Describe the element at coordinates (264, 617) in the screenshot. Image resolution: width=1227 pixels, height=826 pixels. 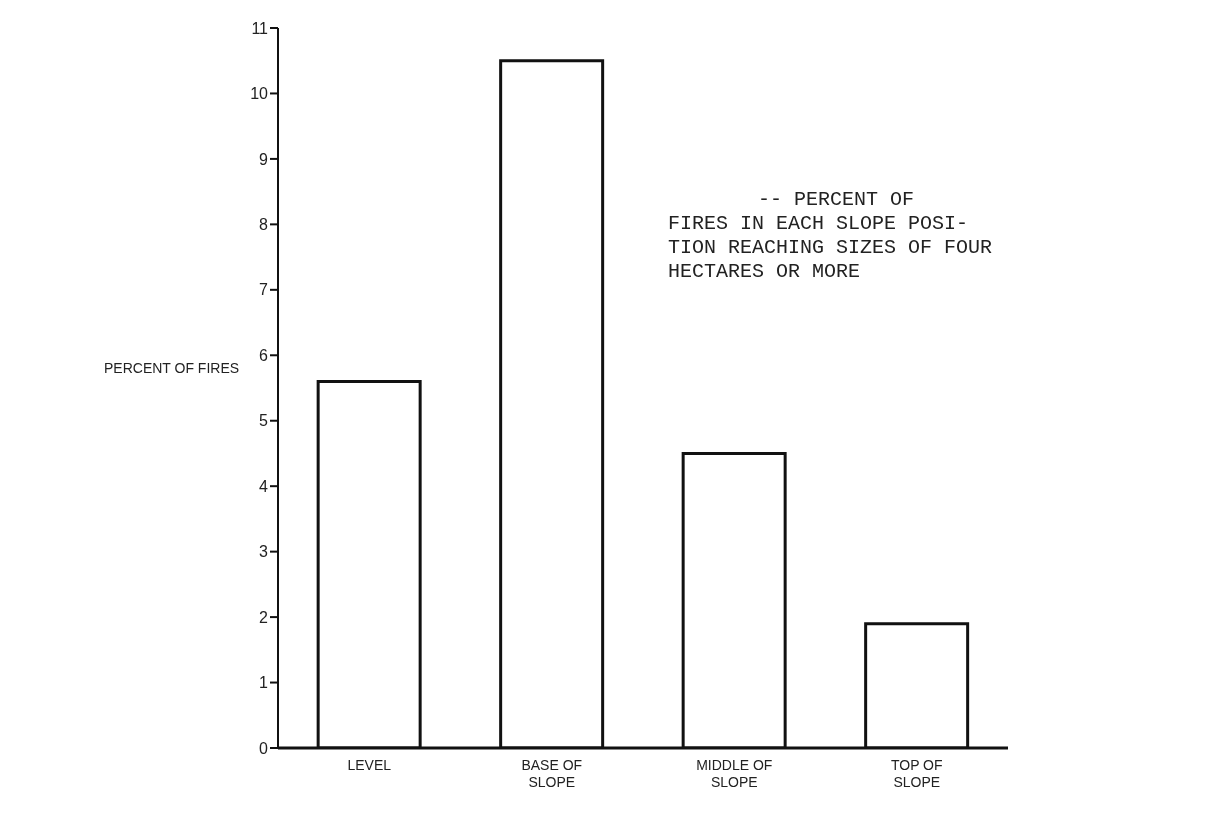
I see `y-tick-label: 2` at that location.